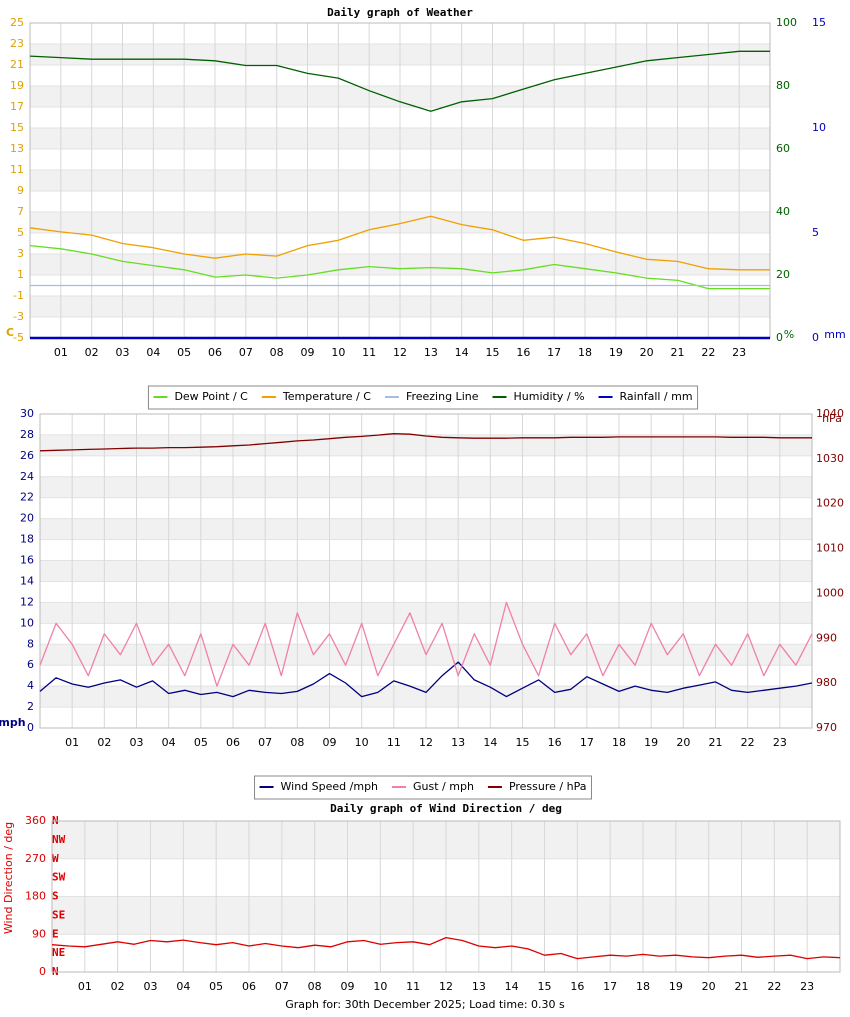 Image resolution: width=850 pixels, height=1017 pixels. I want to click on y-tick-label: 1, so click(20, 274).